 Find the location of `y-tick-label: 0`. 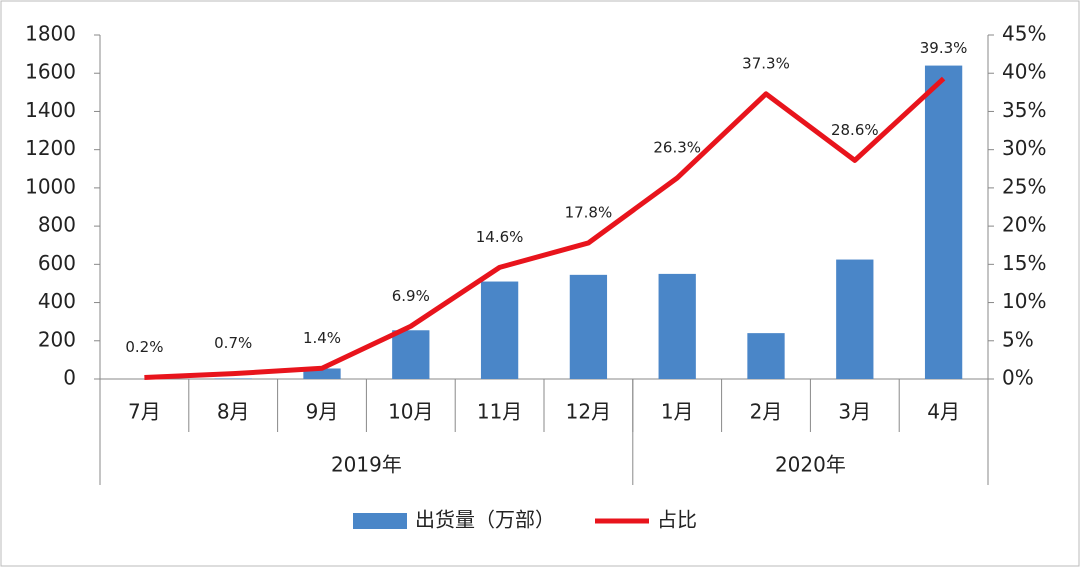

y-tick-label: 0 is located at coordinates (69, 378).